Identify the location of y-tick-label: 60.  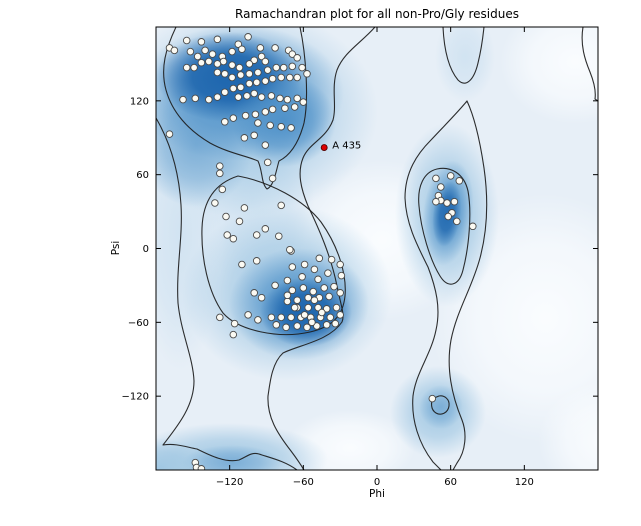
(142, 175).